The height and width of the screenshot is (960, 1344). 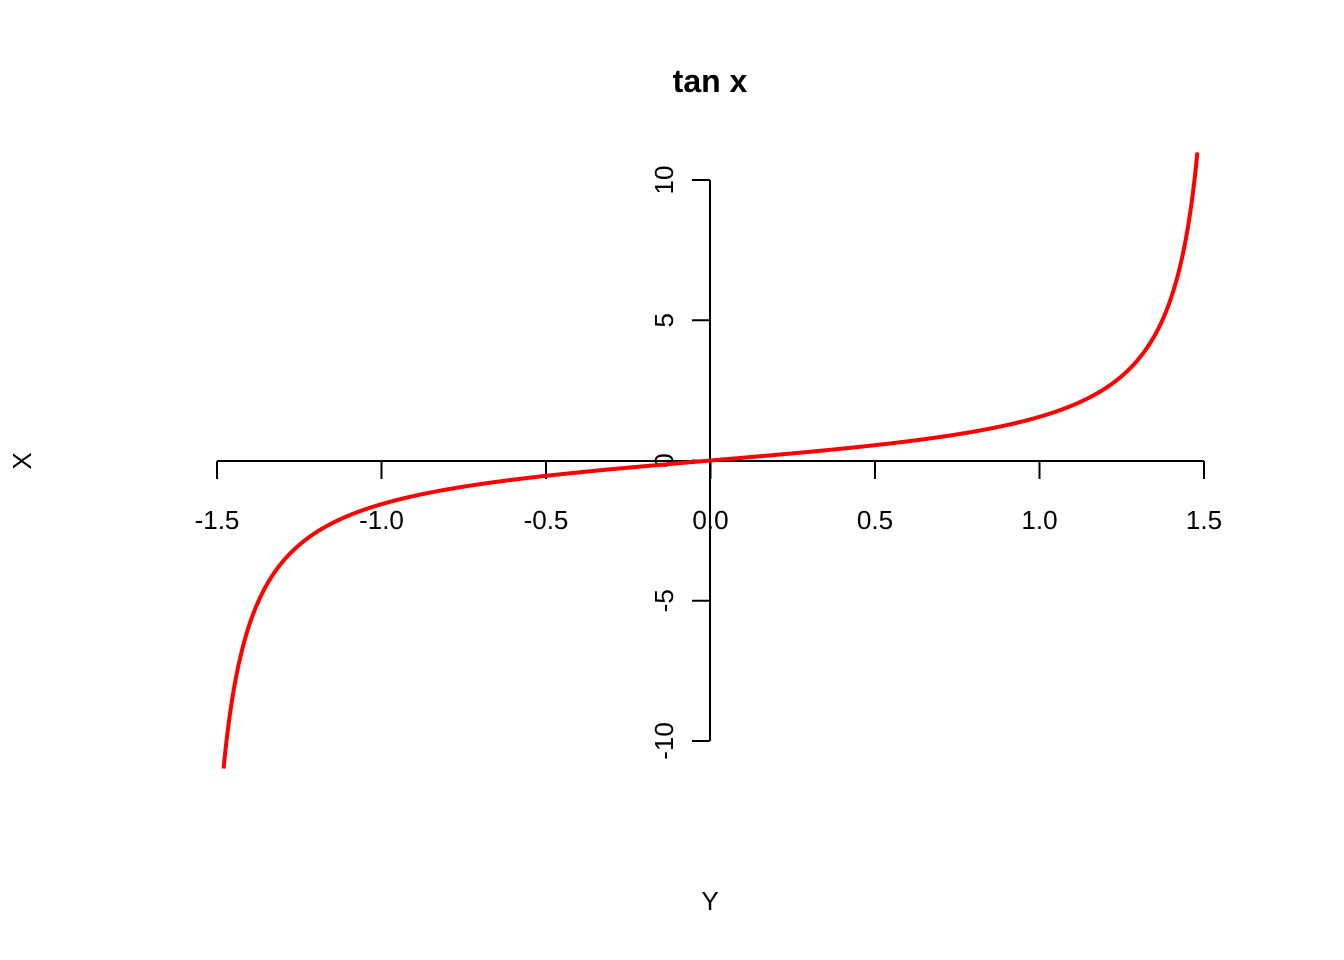 What do you see at coordinates (22, 460) in the screenshot?
I see `y-axis-label: X` at bounding box center [22, 460].